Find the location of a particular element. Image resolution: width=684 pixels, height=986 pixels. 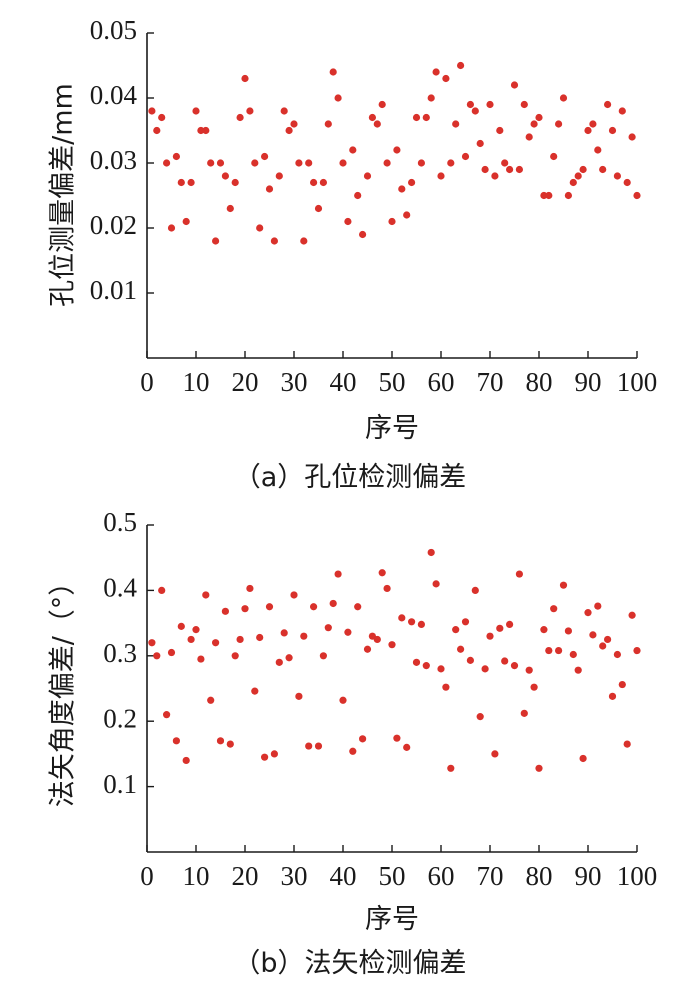

y-tick-label: 0.5 is located at coordinates (120, 522).